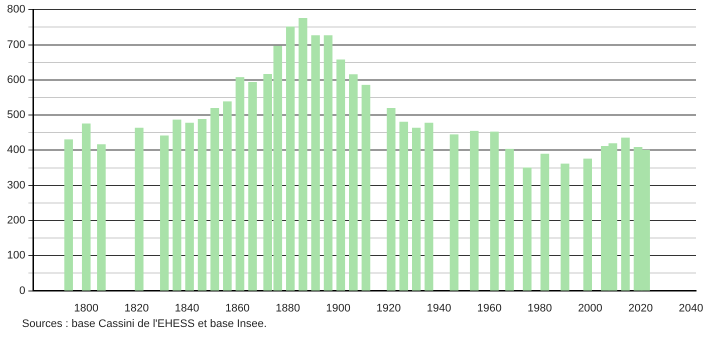 This screenshot has width=710, height=340. Describe the element at coordinates (16, 115) in the screenshot. I see `y-tick-label: 500` at that location.